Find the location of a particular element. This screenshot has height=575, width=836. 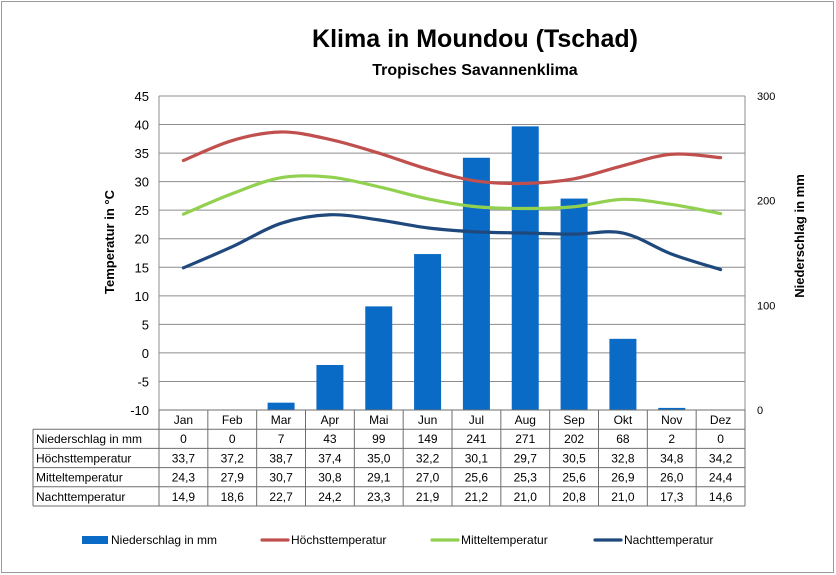

table-row-label: Nachttemperatur is located at coordinates (80, 497).